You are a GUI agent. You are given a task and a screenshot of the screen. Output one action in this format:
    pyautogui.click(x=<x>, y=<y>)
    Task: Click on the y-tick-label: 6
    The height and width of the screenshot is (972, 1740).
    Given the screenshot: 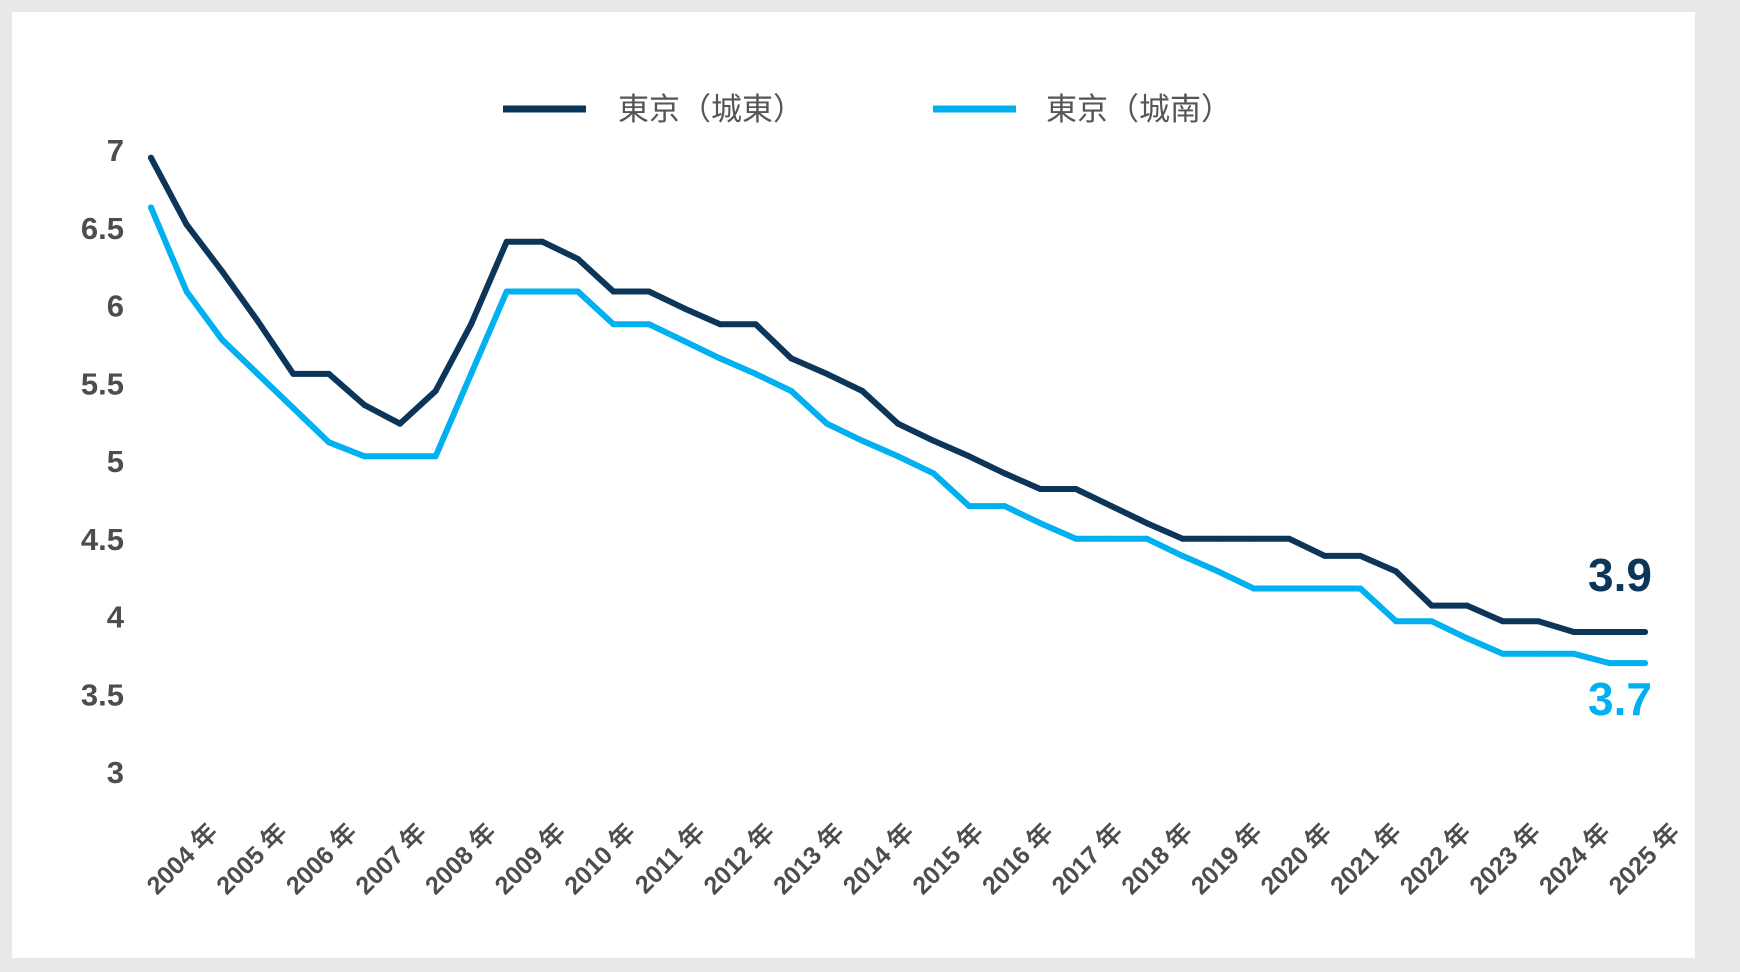 What is the action you would take?
    pyautogui.click(x=115, y=306)
    